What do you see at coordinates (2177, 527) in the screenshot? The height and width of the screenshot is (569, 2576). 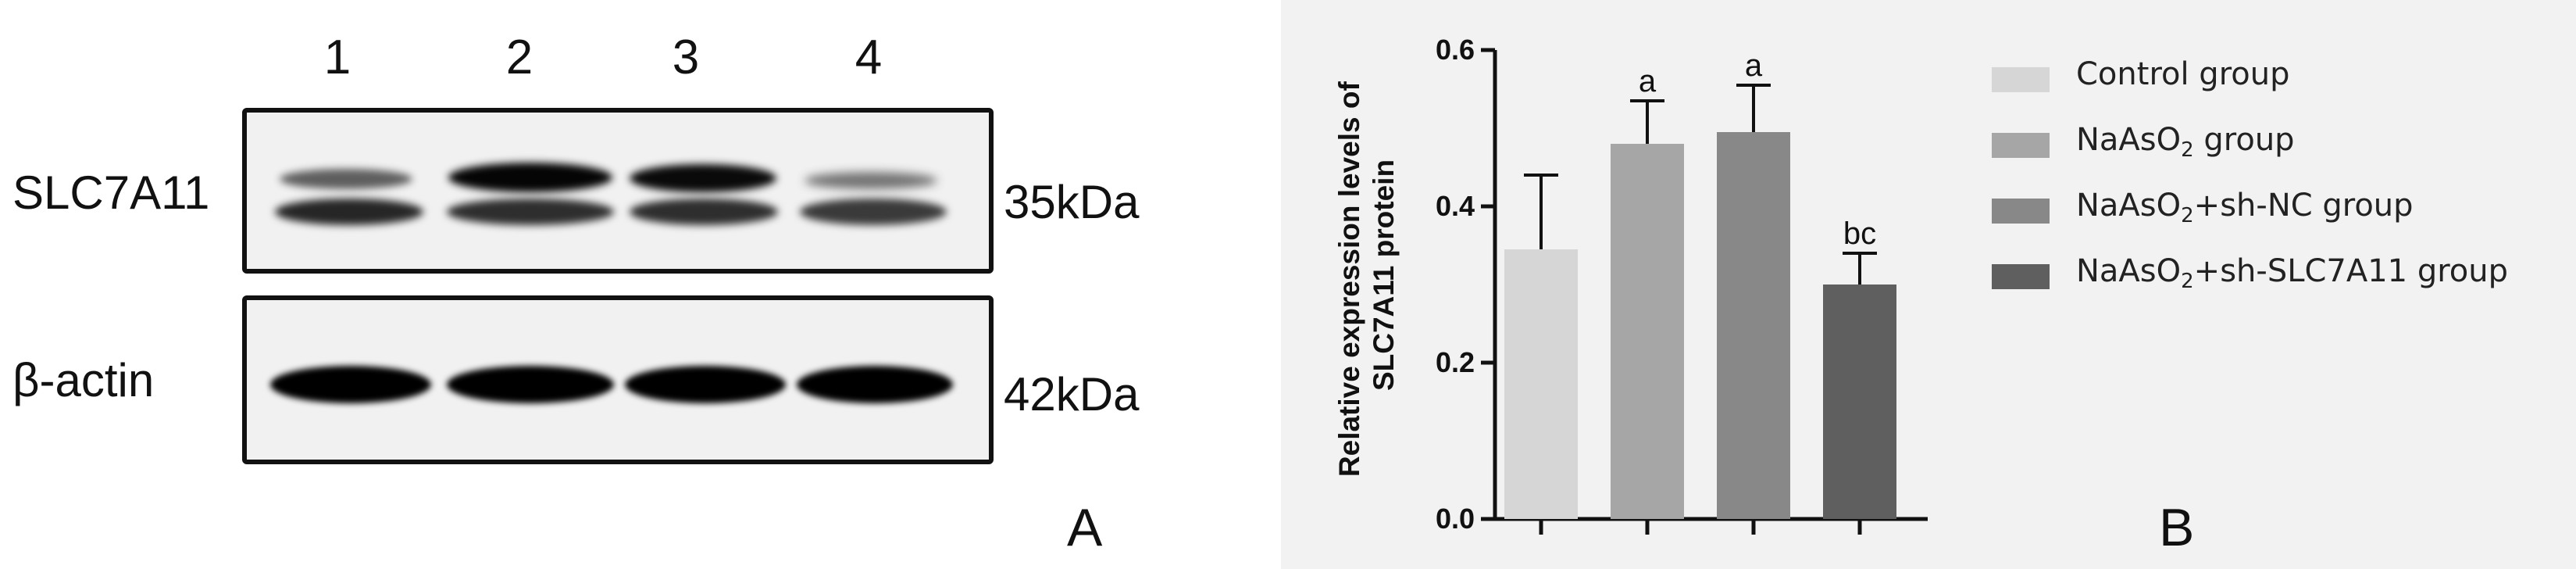 I see `panel-label-b: B` at bounding box center [2177, 527].